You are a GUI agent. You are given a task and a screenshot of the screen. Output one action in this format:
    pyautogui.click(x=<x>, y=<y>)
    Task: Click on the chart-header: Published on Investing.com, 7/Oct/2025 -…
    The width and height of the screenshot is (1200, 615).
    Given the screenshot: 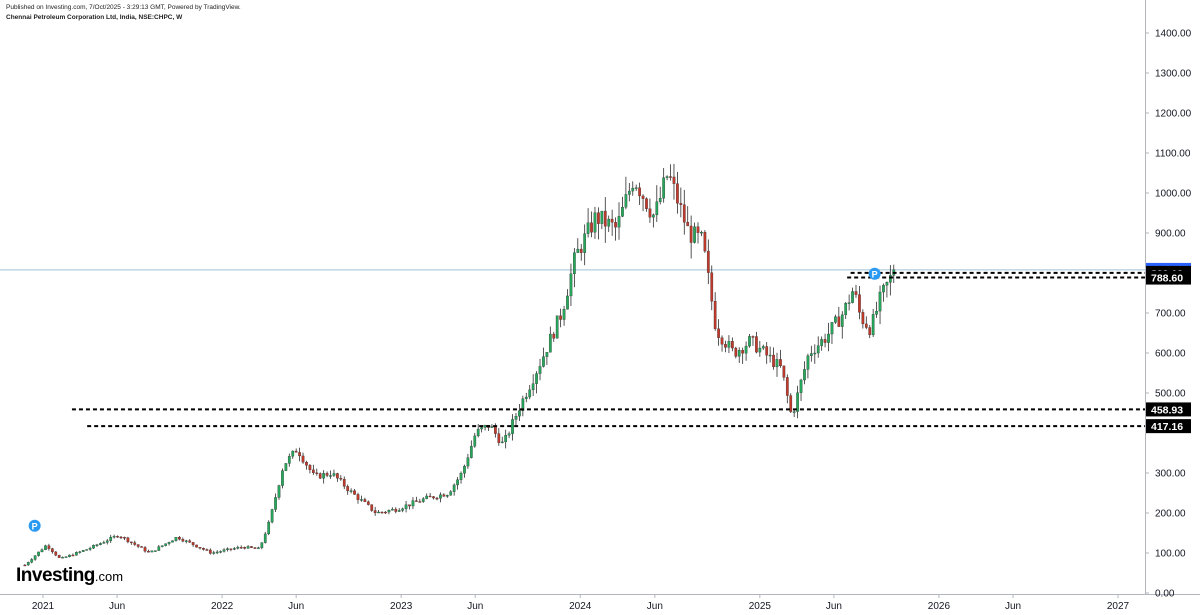 What is the action you would take?
    pyautogui.click(x=123, y=13)
    